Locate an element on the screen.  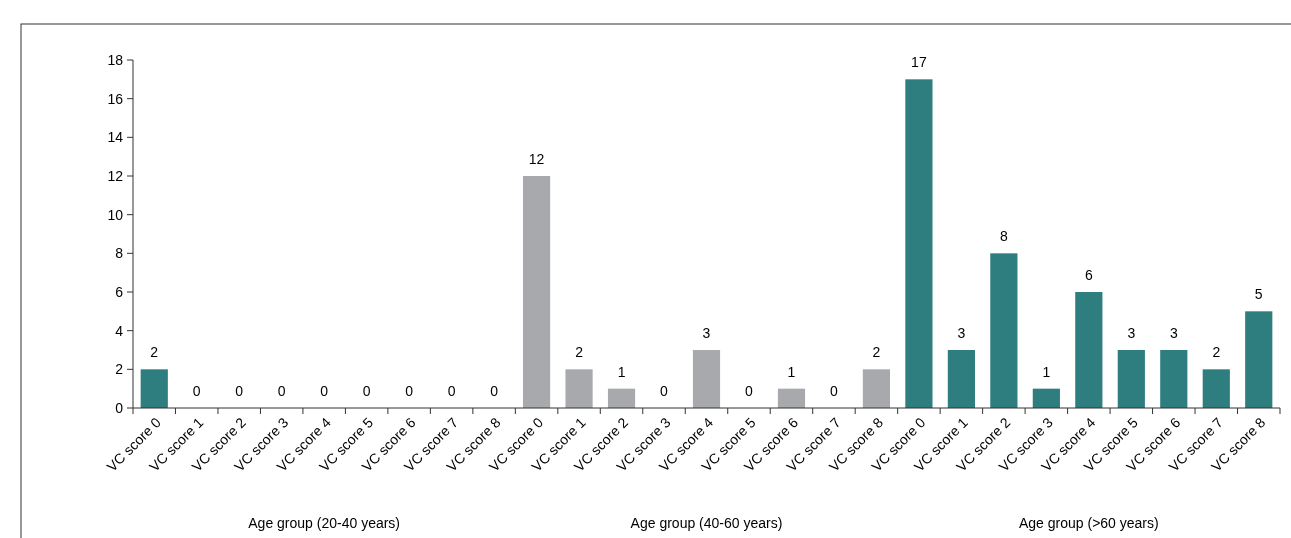
y-tick-label: 0 is located at coordinates (119, 407).